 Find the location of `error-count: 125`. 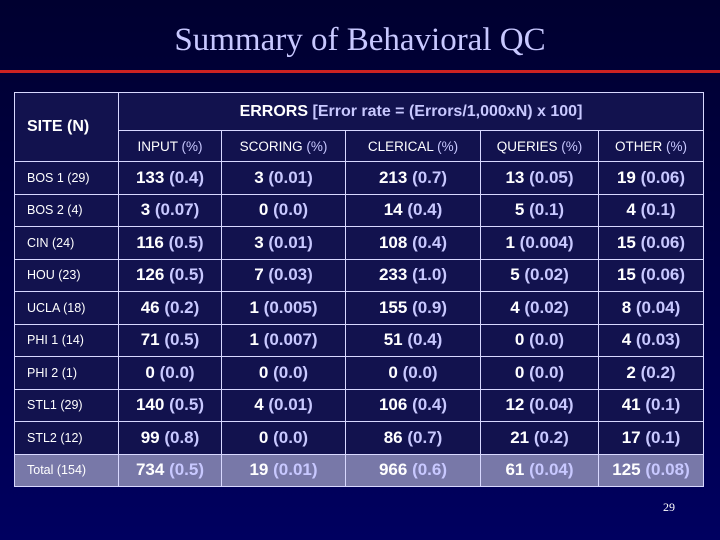

error-count: 125 is located at coordinates (626, 470).